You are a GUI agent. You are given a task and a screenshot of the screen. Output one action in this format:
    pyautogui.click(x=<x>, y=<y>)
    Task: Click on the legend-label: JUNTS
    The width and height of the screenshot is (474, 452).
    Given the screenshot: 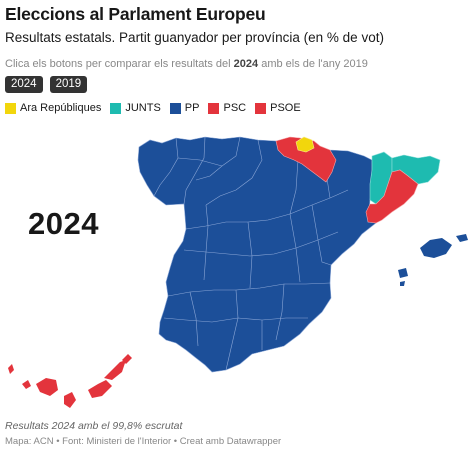 What is the action you would take?
    pyautogui.click(x=143, y=108)
    